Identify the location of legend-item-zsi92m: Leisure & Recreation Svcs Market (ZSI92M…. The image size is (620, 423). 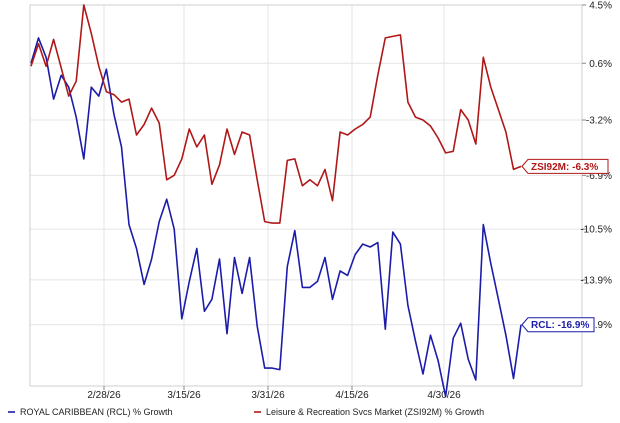
(369, 412).